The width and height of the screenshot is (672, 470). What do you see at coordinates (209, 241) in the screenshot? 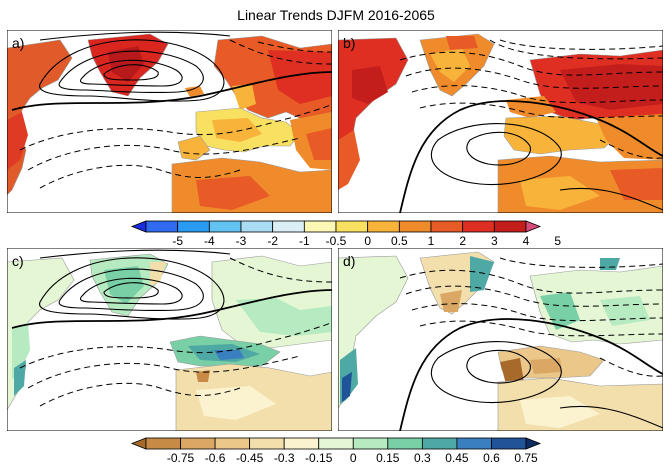
I see `temperature-colorbar-tick-label: -4` at bounding box center [209, 241].